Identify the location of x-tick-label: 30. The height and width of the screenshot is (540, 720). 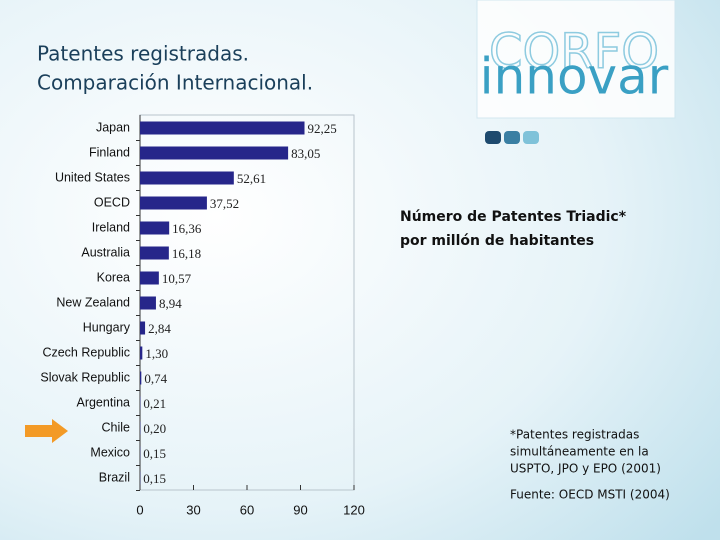
(193, 509).